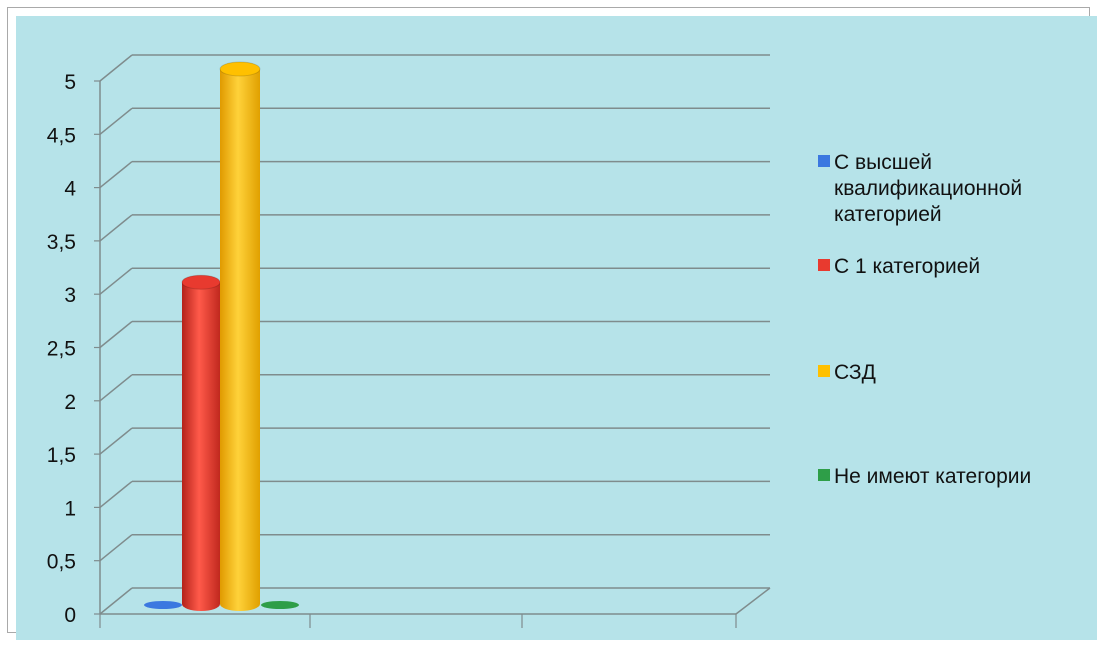 The image size is (1097, 648). Describe the element at coordinates (70, 402) in the screenshot. I see `y-tick-label: 2` at that location.